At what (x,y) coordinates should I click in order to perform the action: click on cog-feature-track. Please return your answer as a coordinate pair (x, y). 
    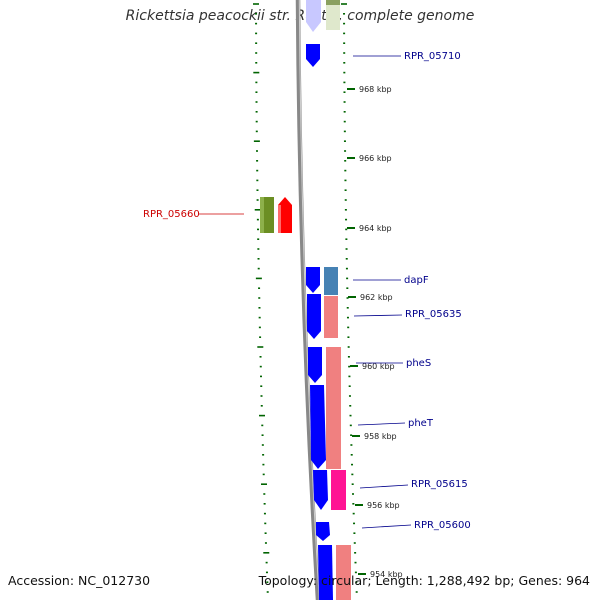
    Looking at the image, I should click on (337, 433).